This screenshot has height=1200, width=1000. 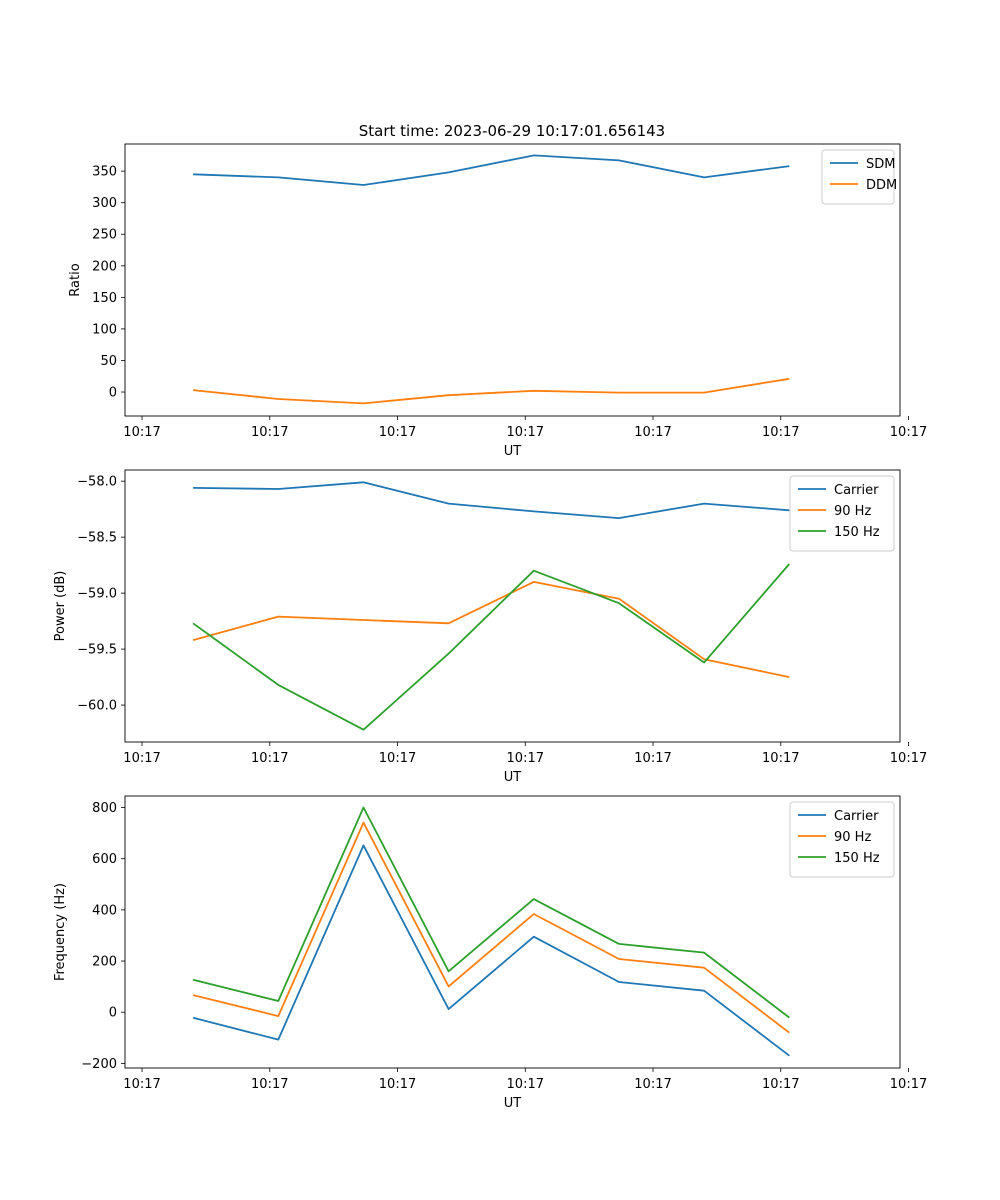 I want to click on y-tick-label: −200, so click(x=99, y=1064).